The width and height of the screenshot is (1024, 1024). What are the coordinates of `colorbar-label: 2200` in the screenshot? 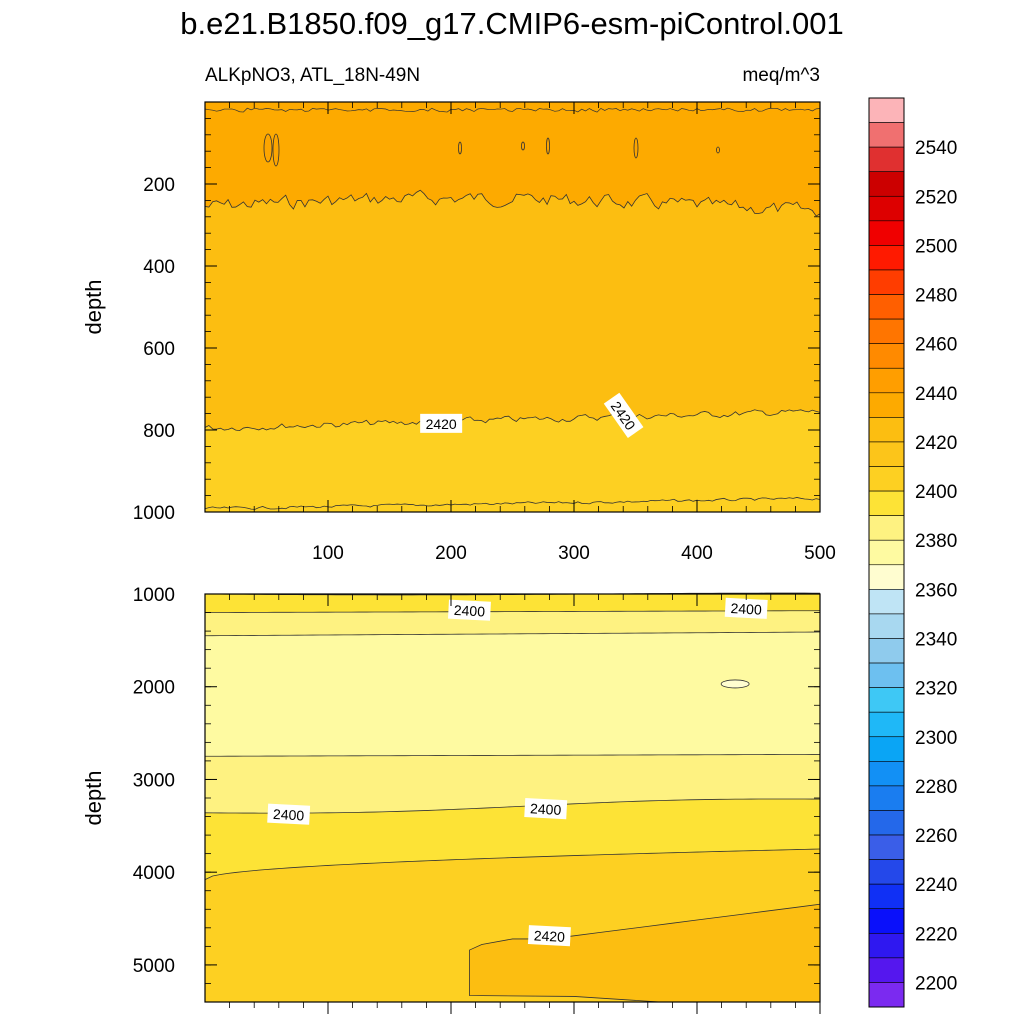 It's located at (936, 983).